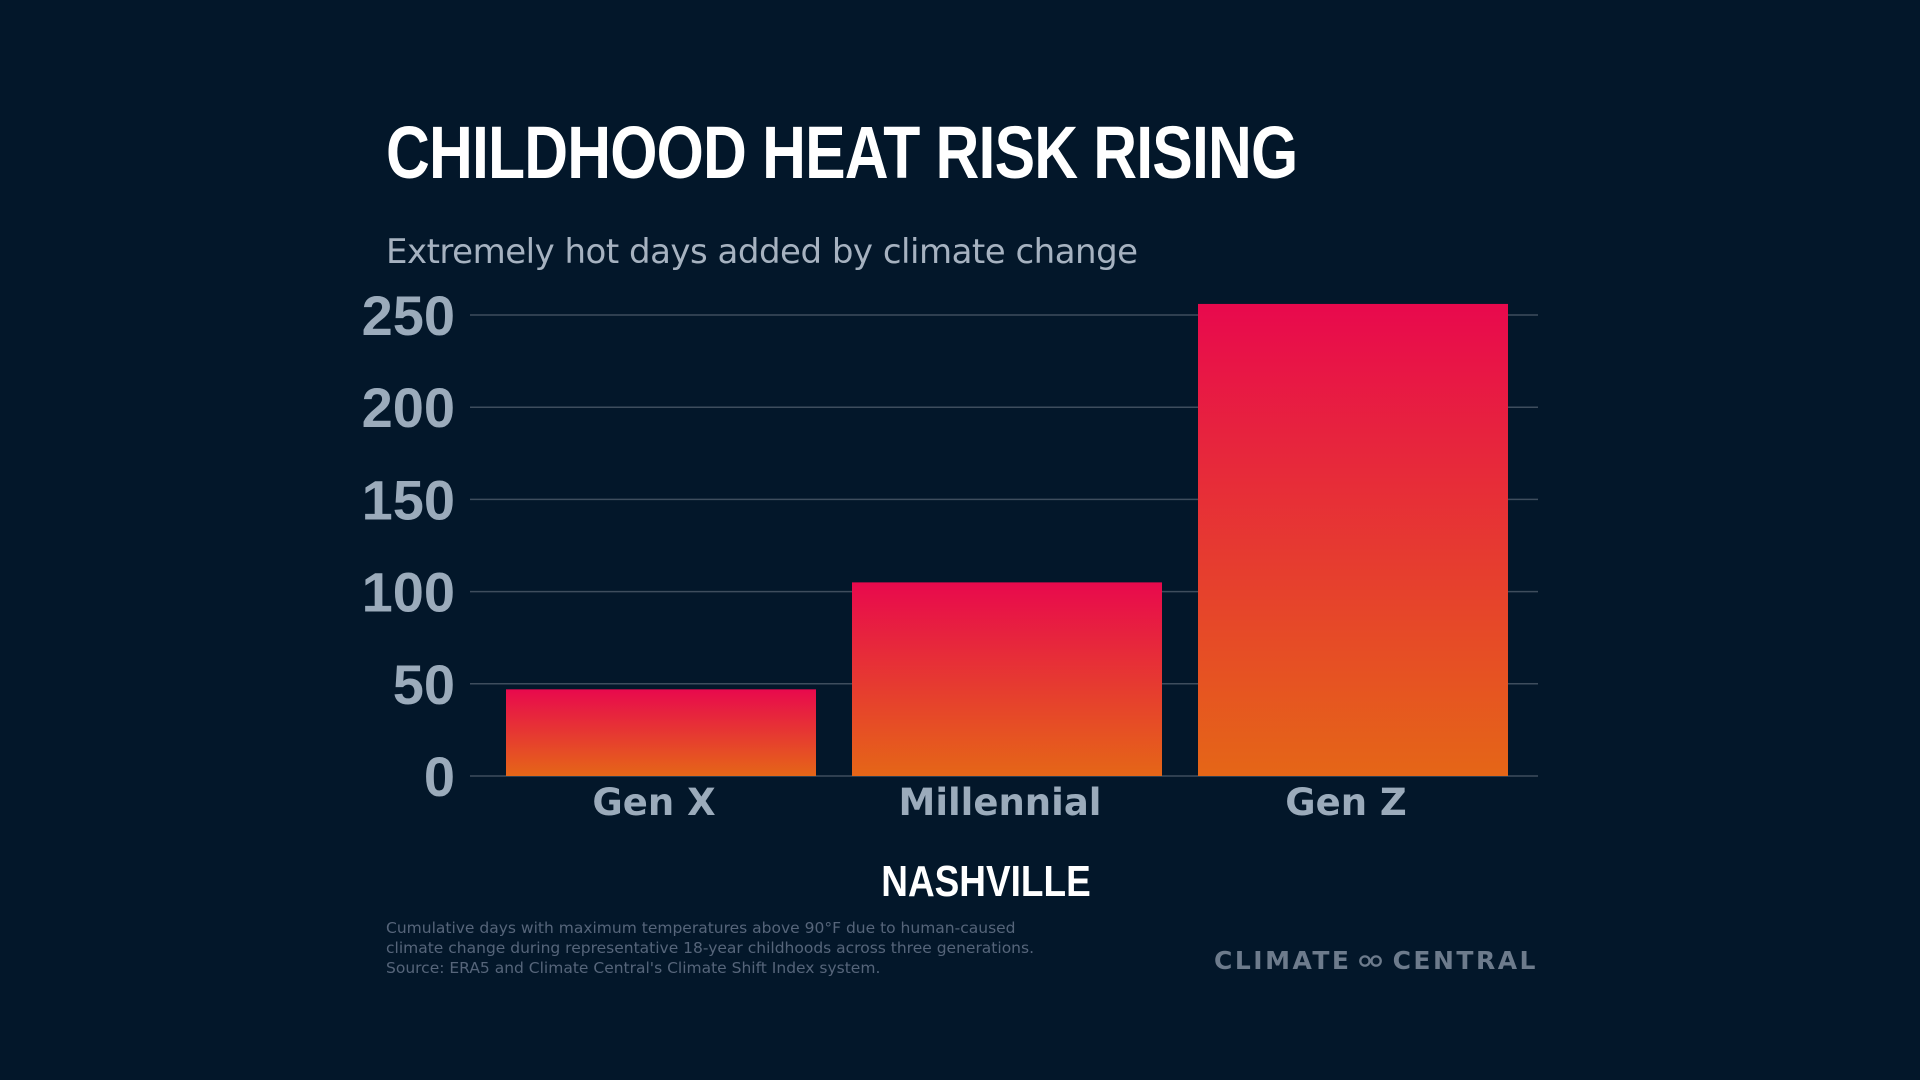 The image size is (1920, 1080). Describe the element at coordinates (653, 802) in the screenshot. I see `x-tick-label: Gen X` at that location.